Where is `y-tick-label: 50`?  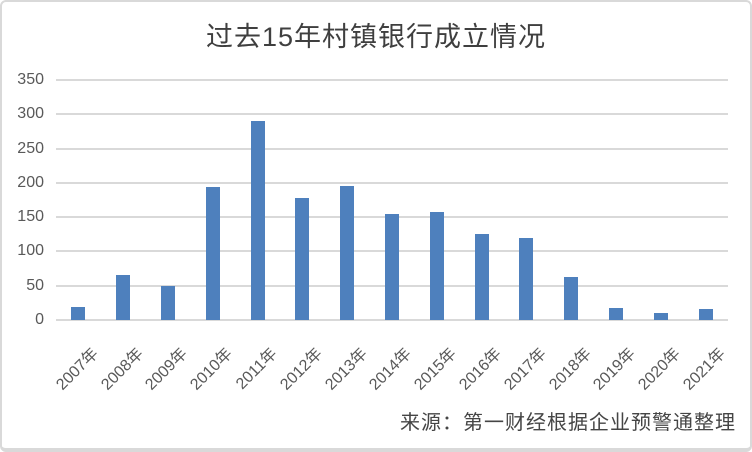 y-tick-label: 50 is located at coordinates (35, 285).